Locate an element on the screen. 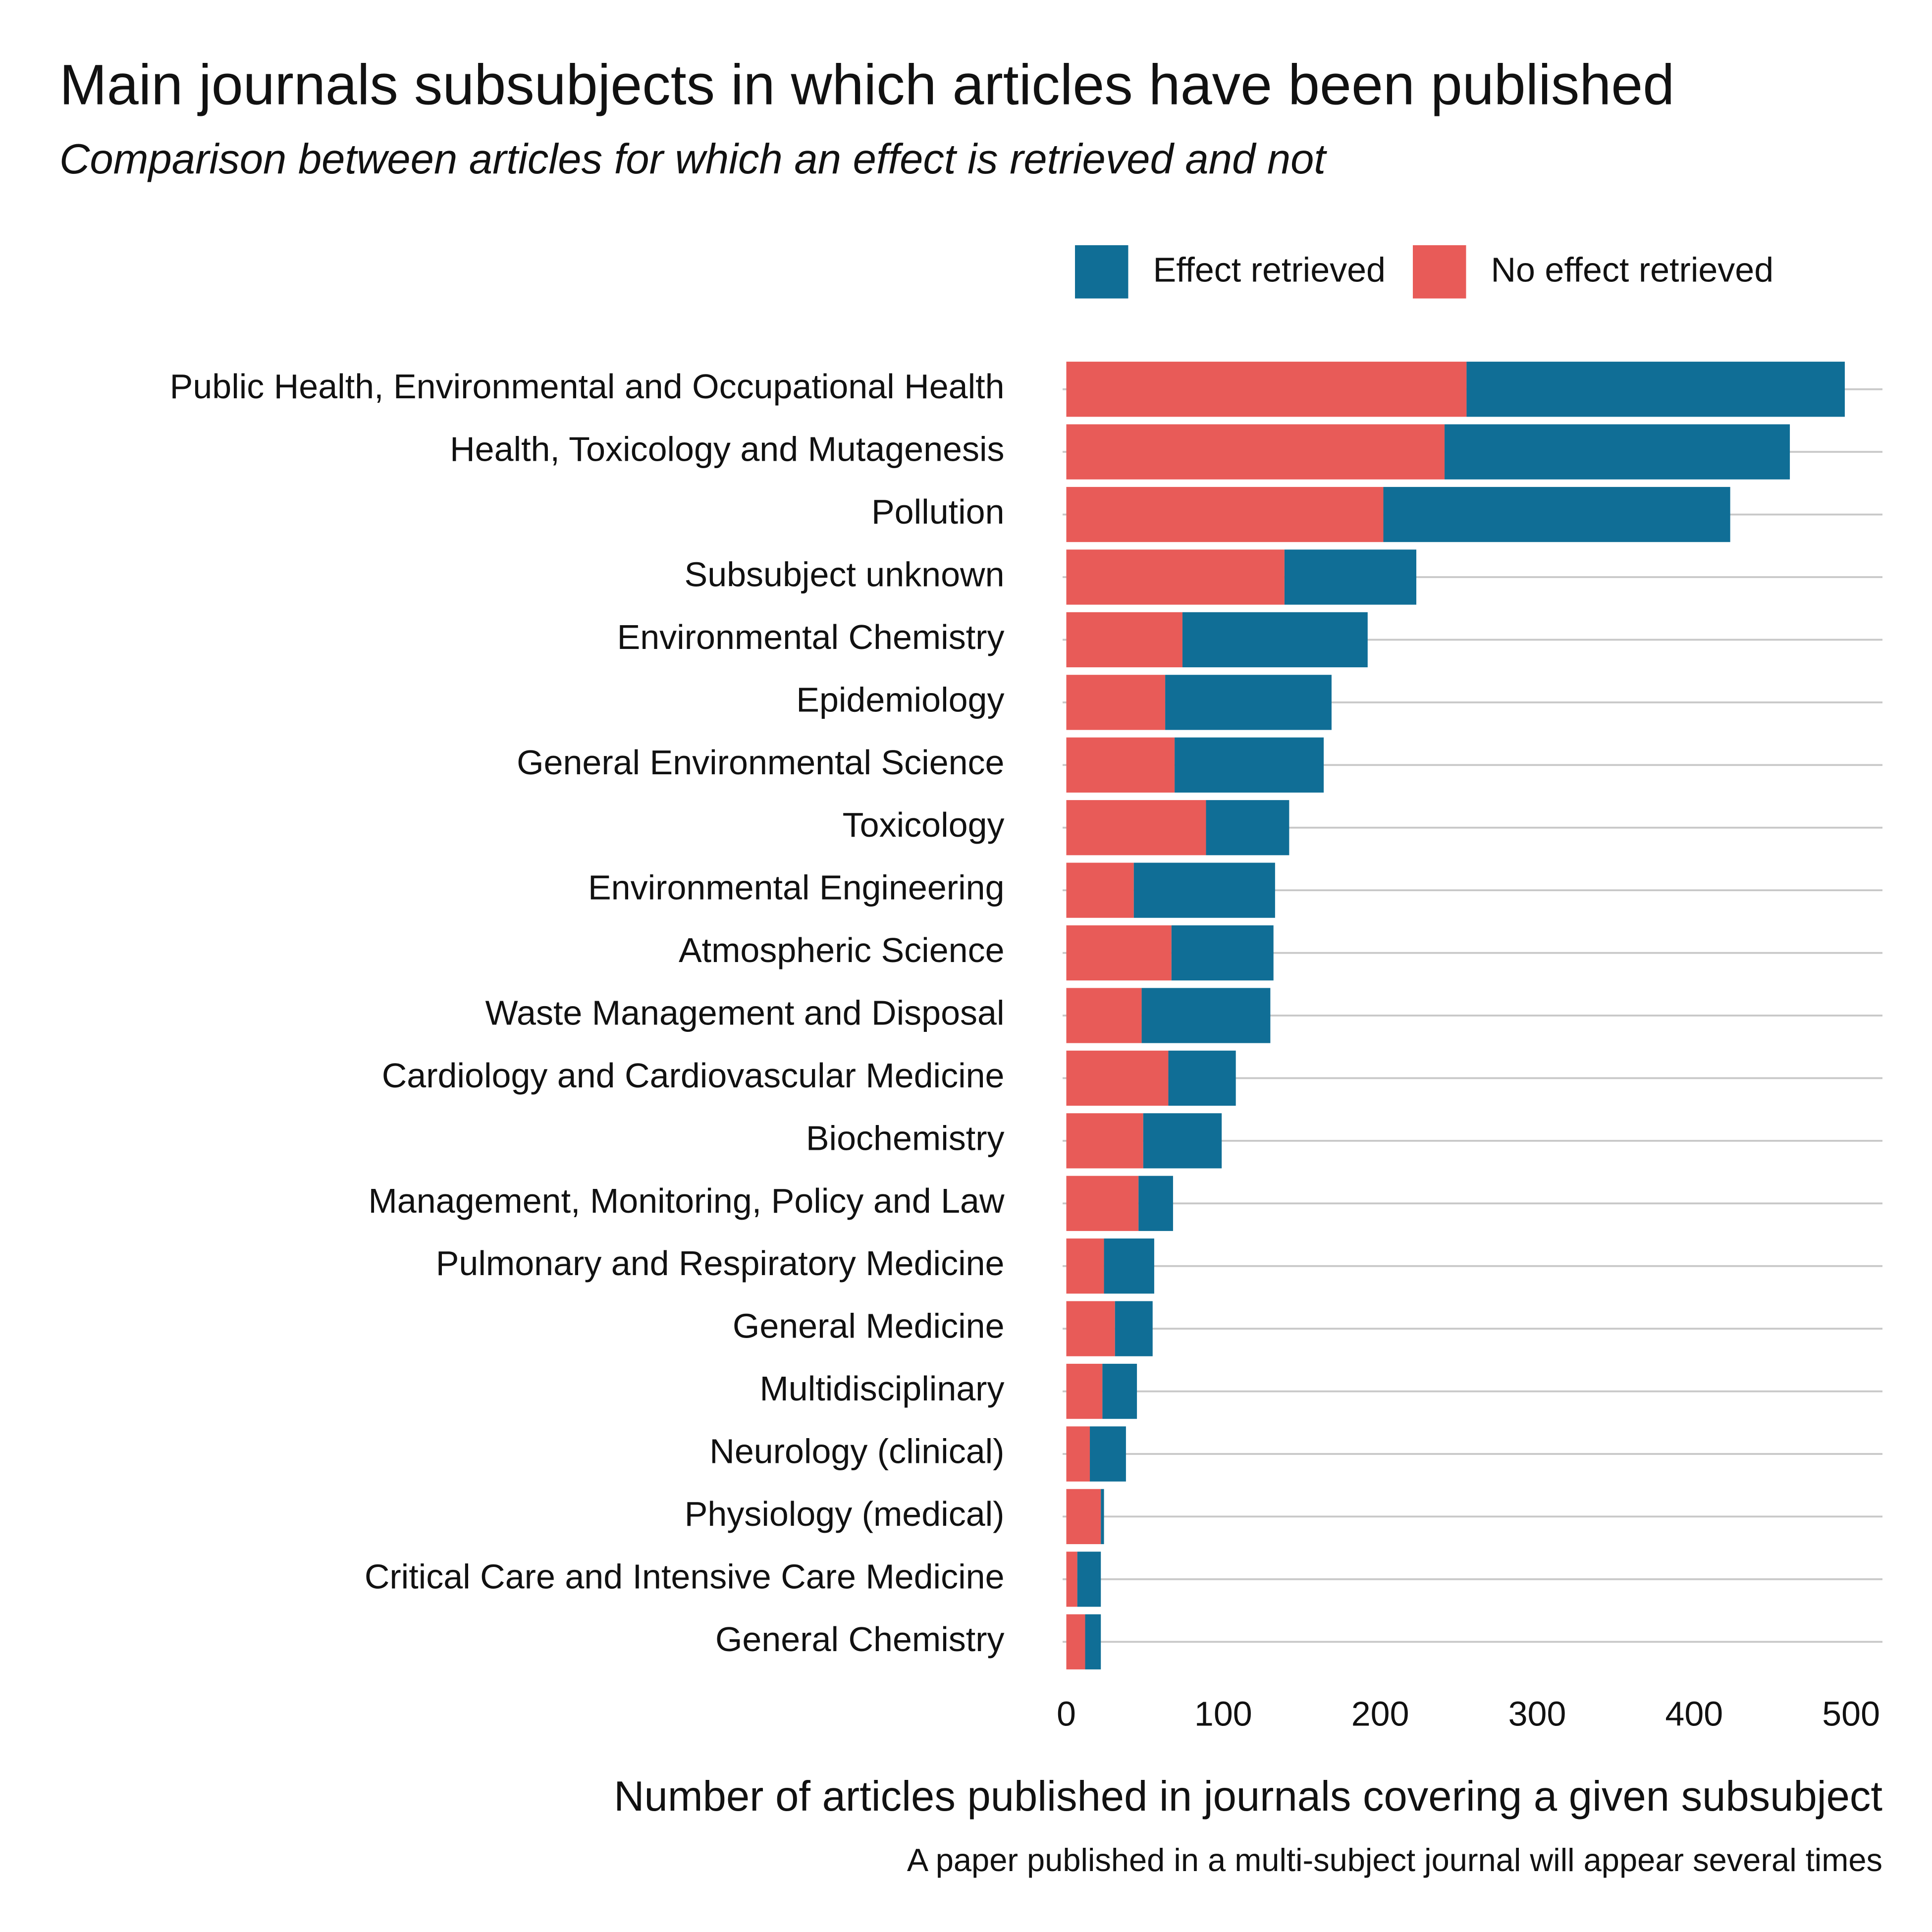 This screenshot has height=1932, width=1932. y-tick-label: Health, Toxicology and Mutagenesis is located at coordinates (727, 449).